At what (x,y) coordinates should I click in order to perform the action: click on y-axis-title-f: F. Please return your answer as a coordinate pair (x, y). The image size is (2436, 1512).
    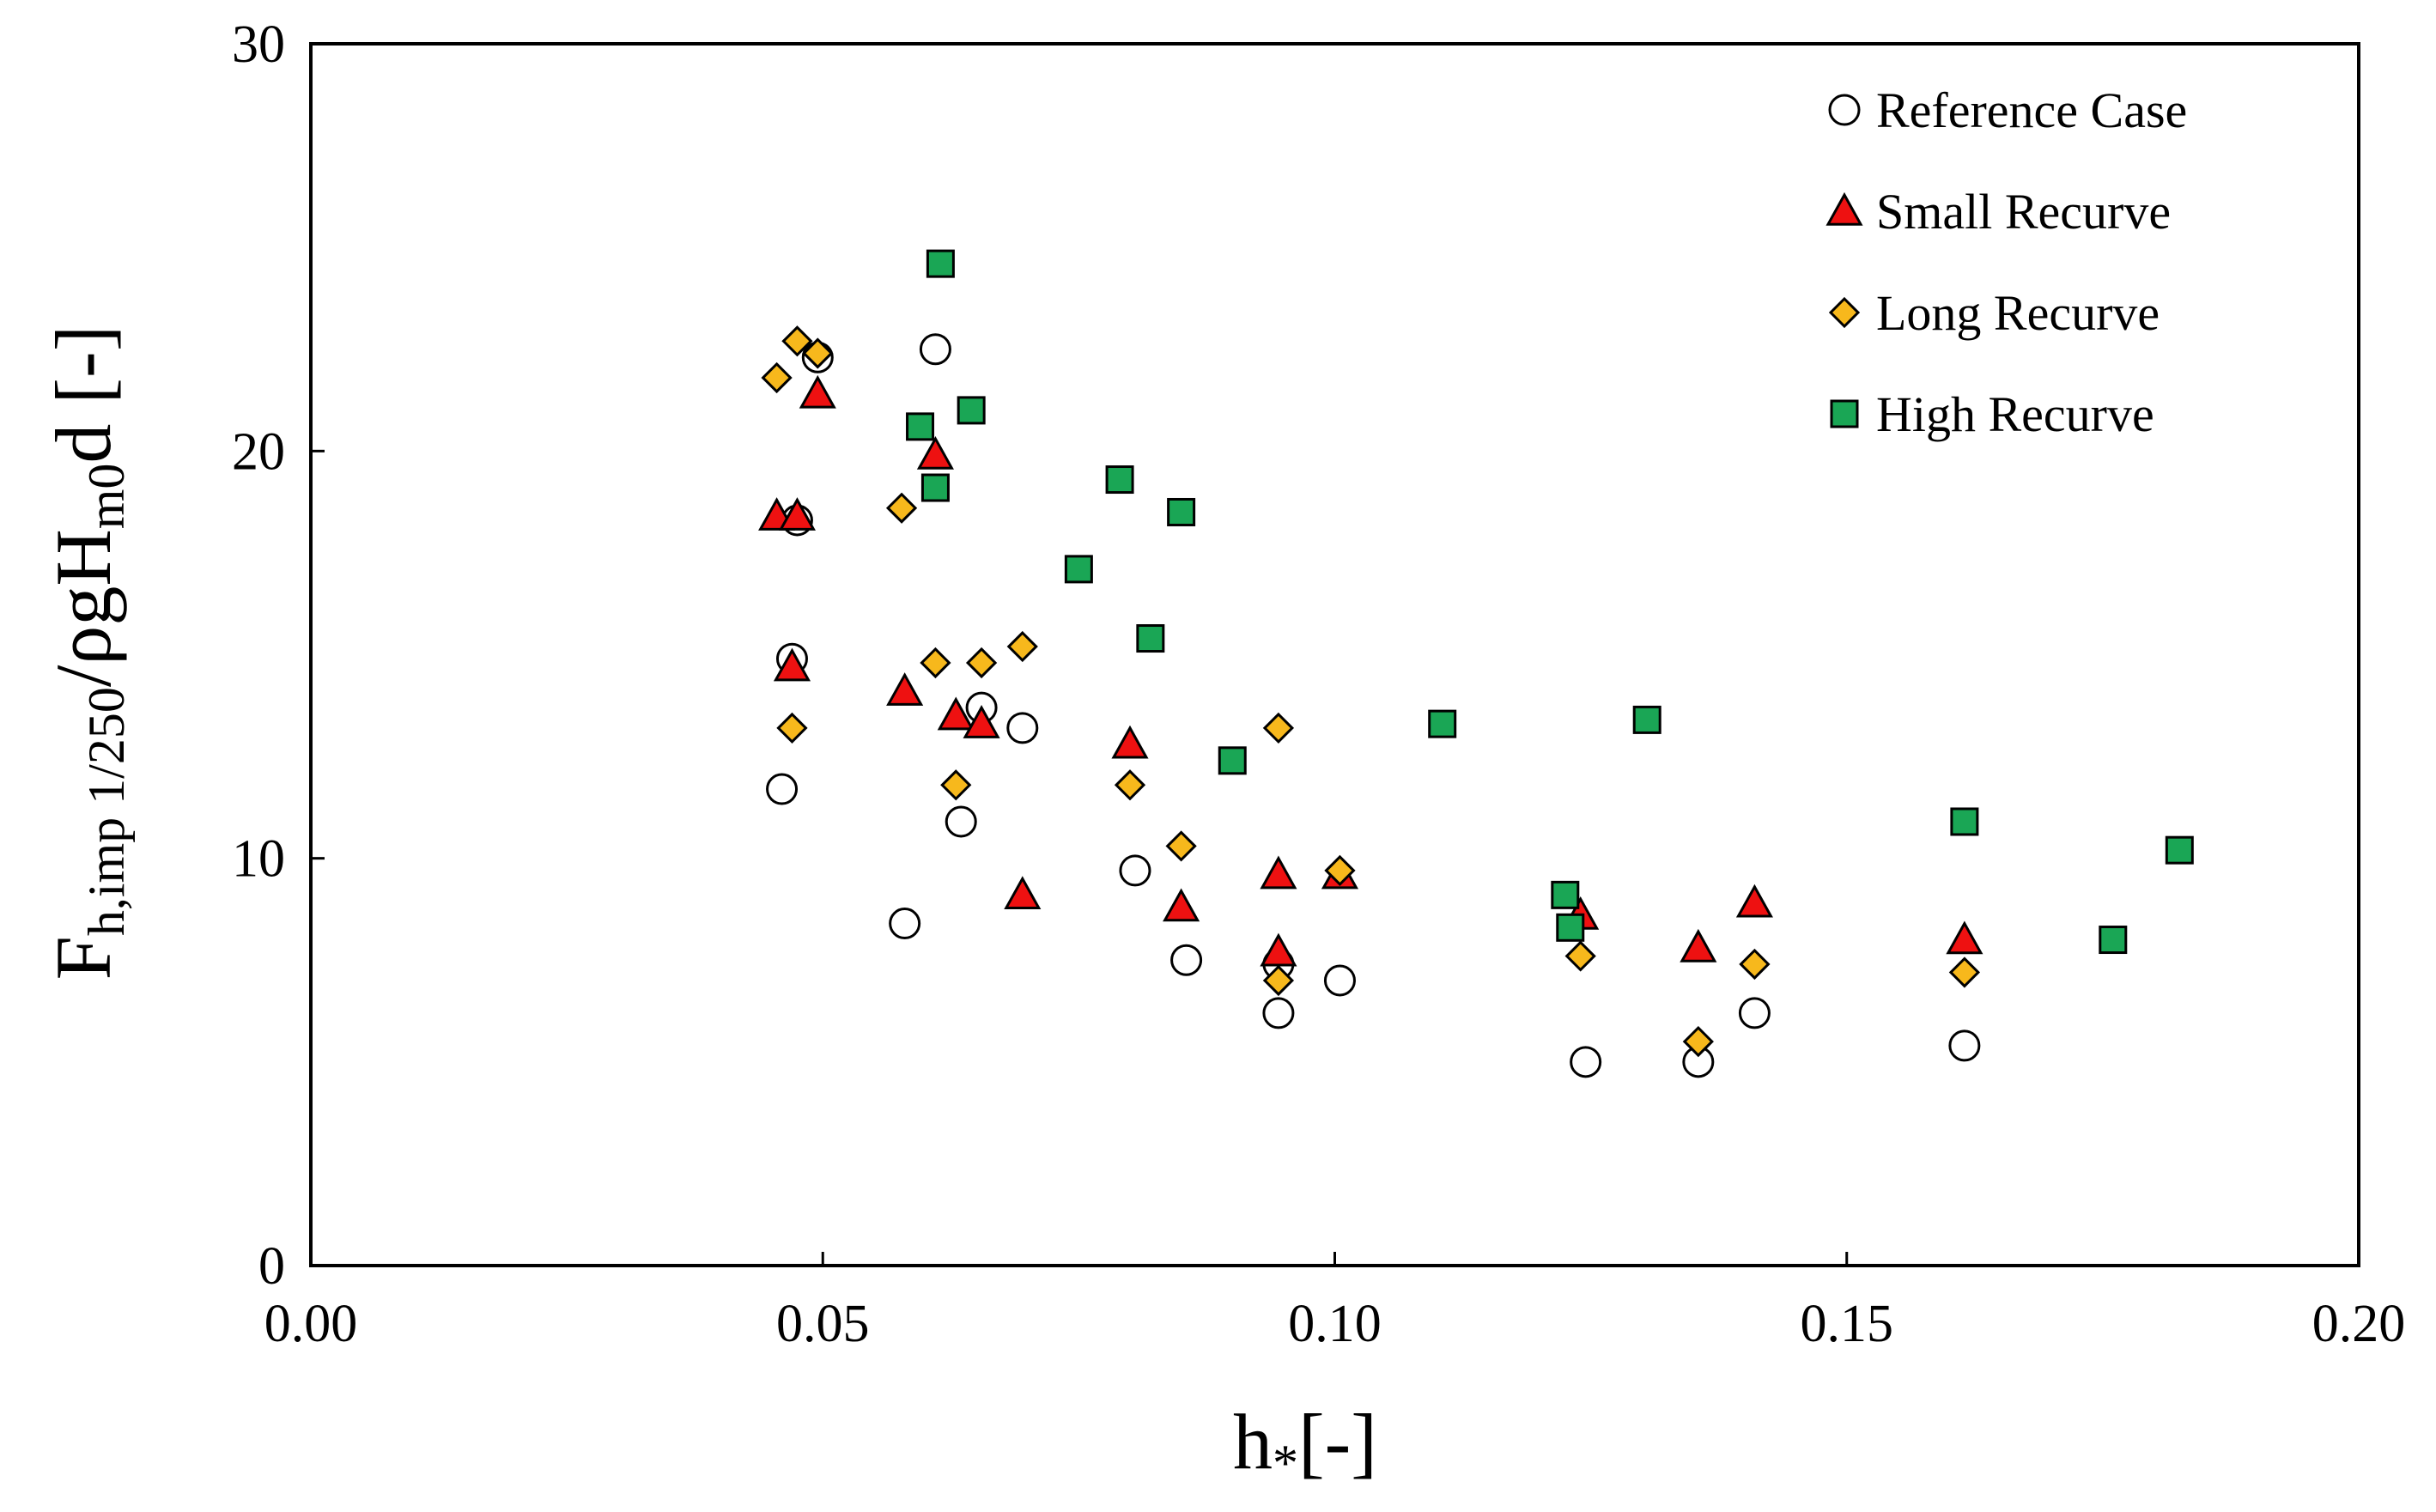
    Looking at the image, I should click on (83, 958).